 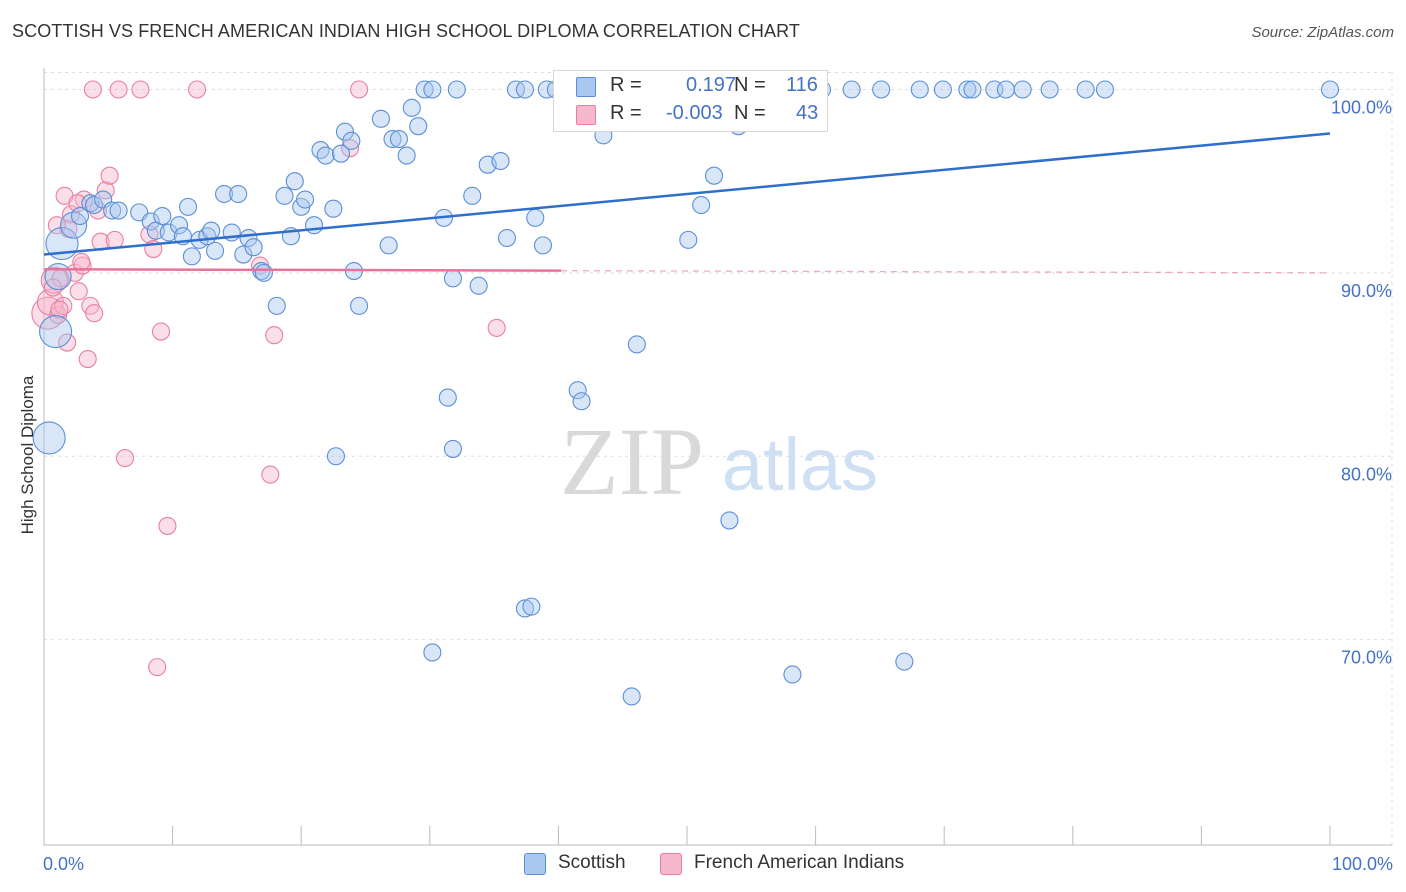 What do you see at coordinates (27, 455) in the screenshot?
I see `y-axis-label: High School Diploma` at bounding box center [27, 455].